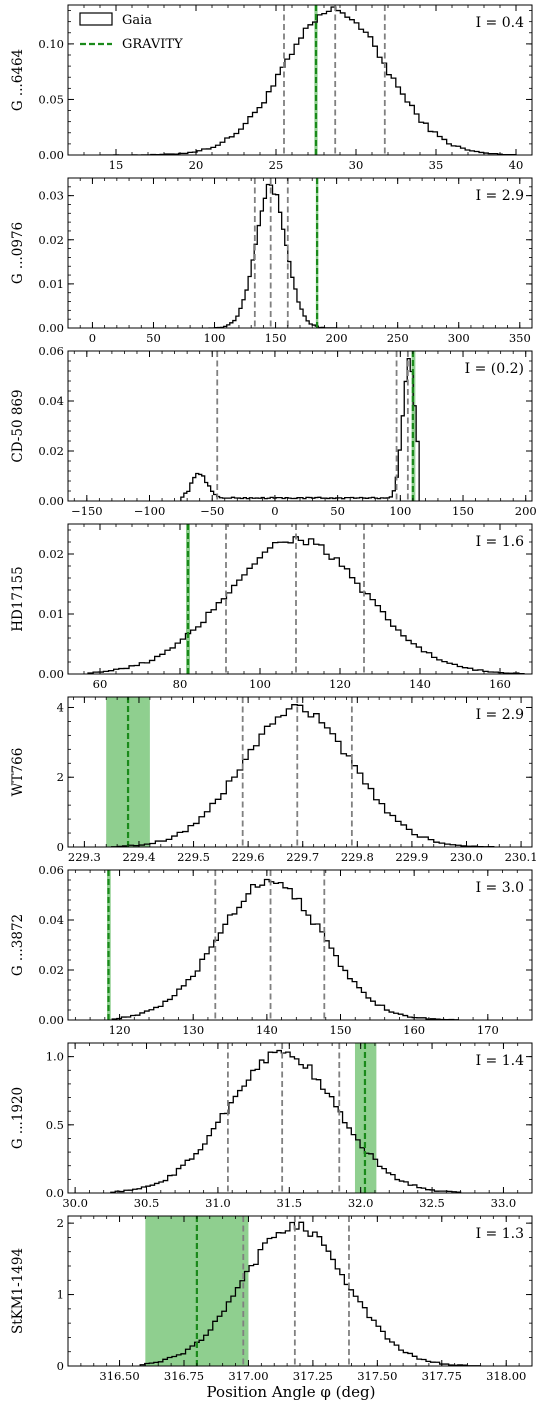 The height and width of the screenshot is (1405, 542). What do you see at coordinates (18, 425) in the screenshot?
I see `y-axis-label: CD-50 869` at bounding box center [18, 425].